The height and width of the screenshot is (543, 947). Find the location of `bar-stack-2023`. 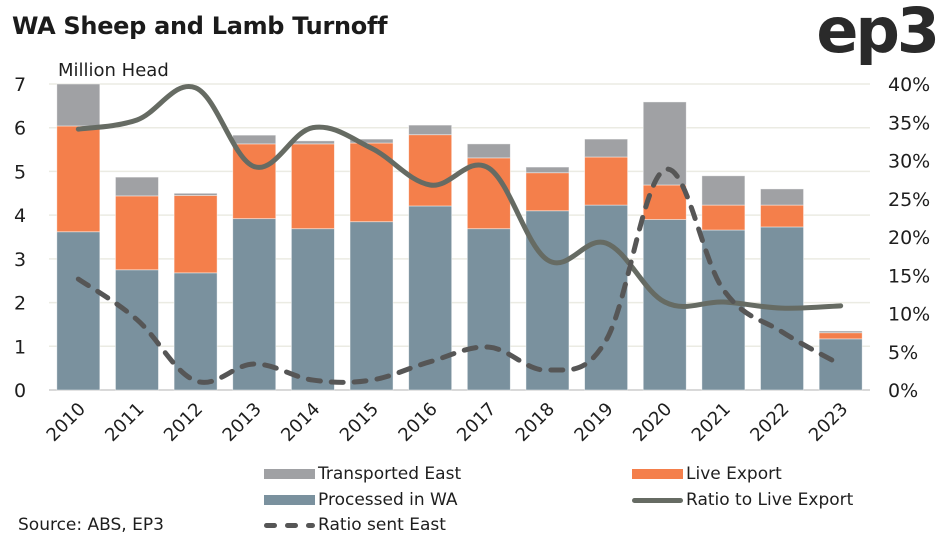

bar-stack-2023 is located at coordinates (840, 360).